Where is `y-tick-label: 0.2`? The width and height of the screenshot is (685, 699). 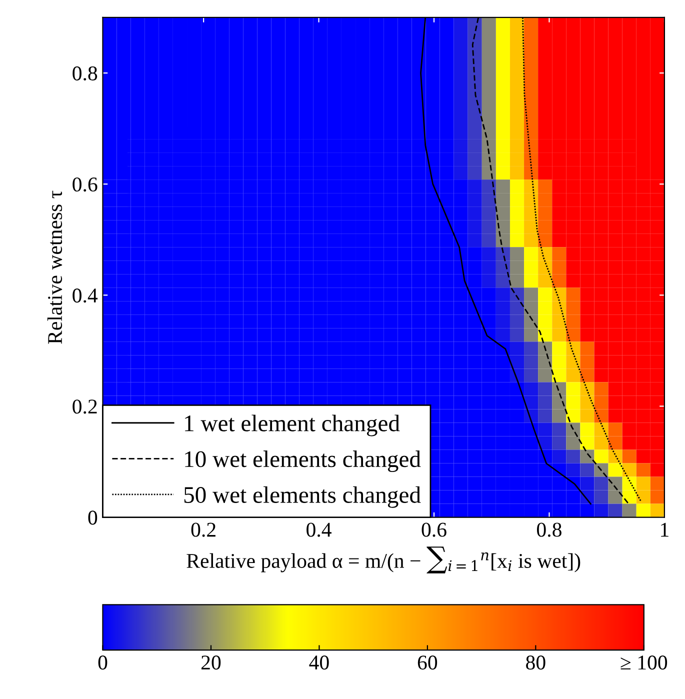
y-tick-label: 0.2 is located at coordinates (84, 407).